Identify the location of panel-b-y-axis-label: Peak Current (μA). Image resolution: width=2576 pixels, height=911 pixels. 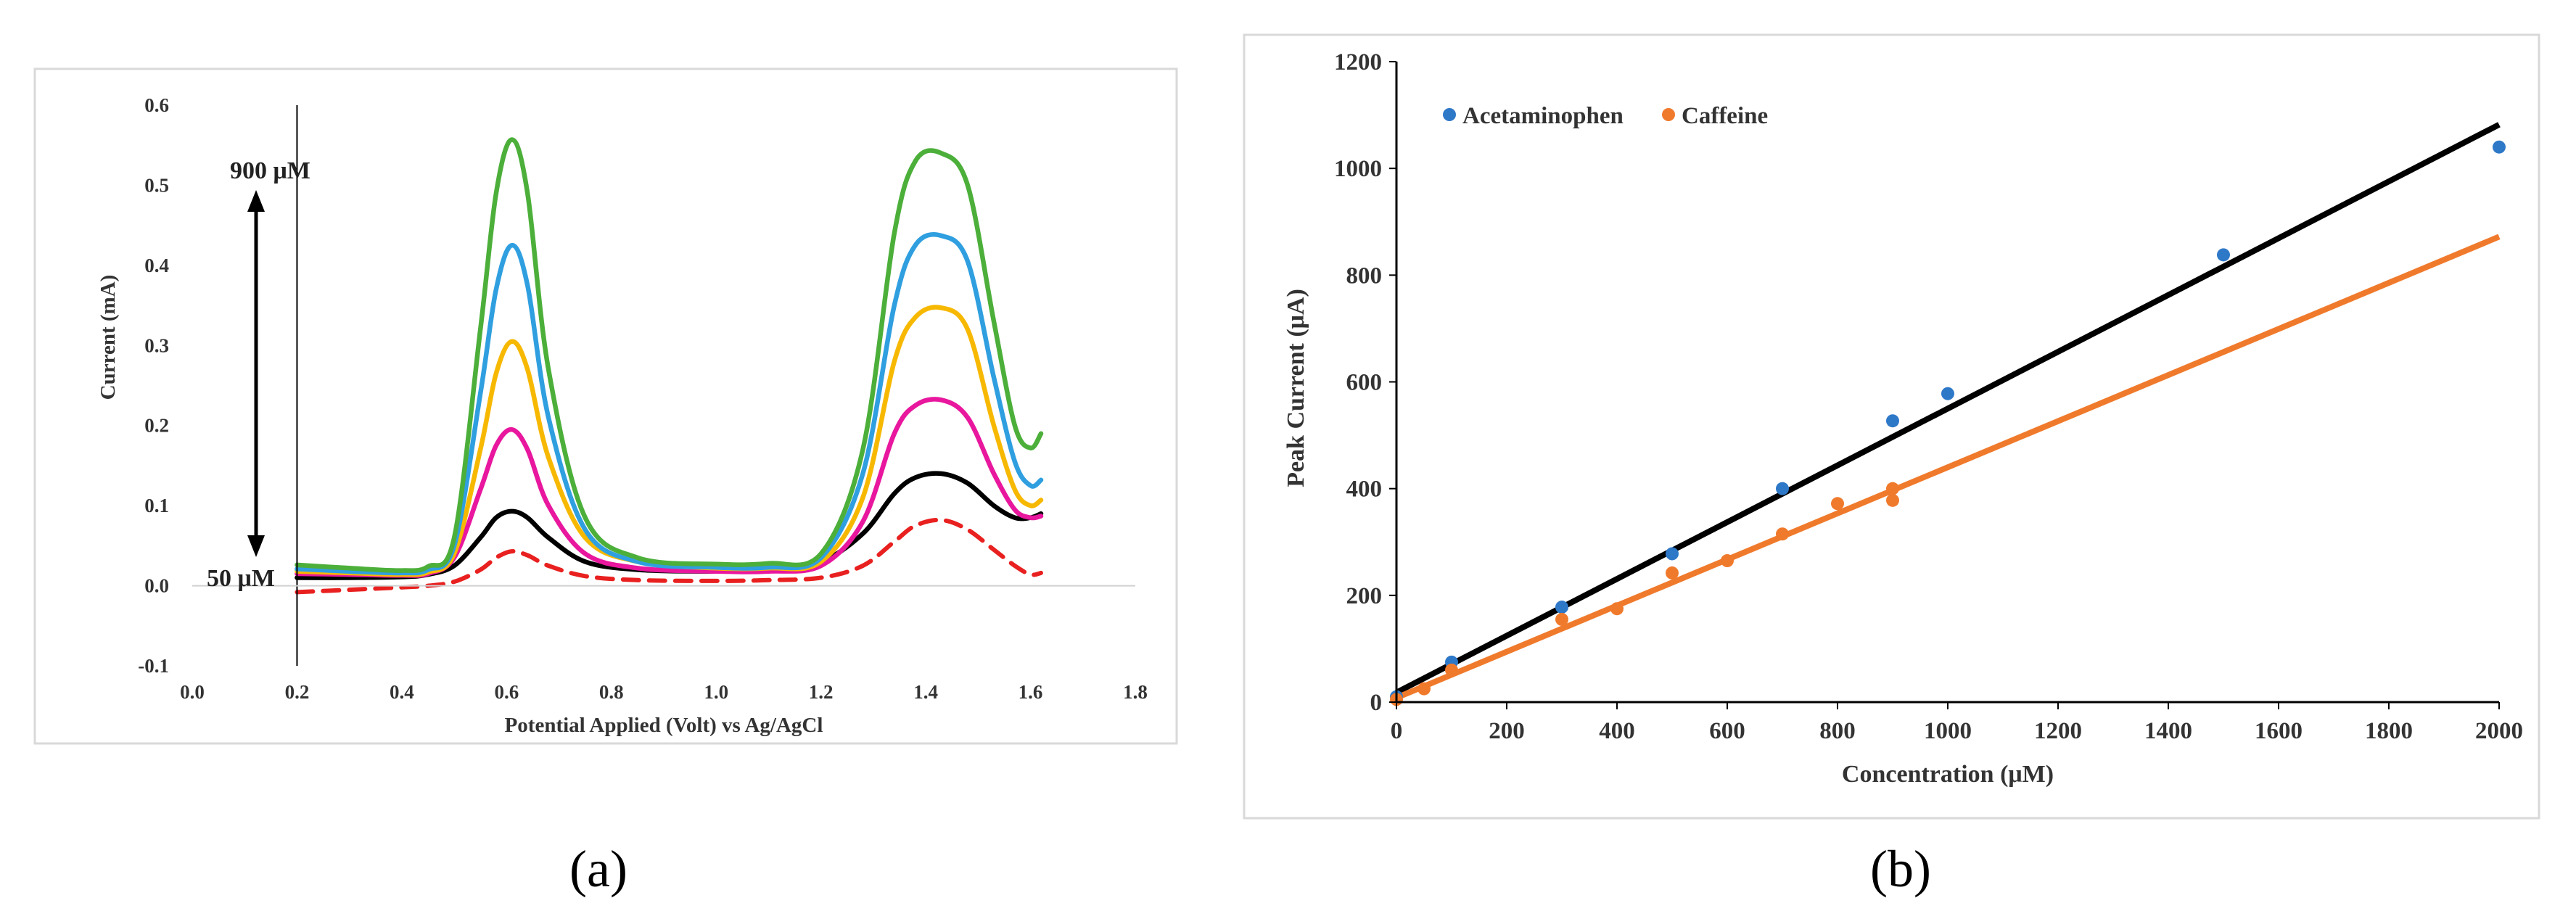
(1296, 388).